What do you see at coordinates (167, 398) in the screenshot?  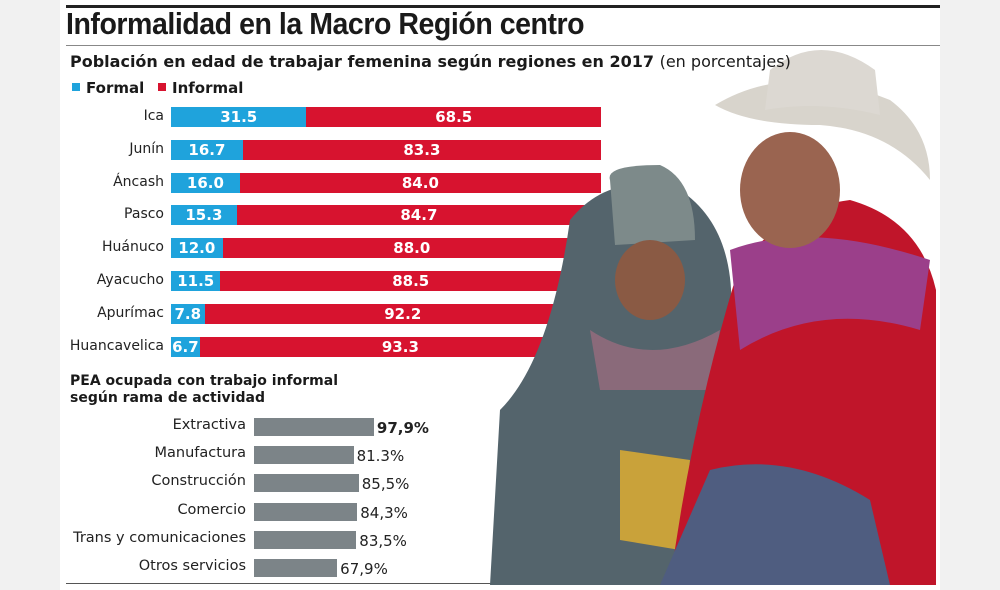 I see `activity-title-line2: según rama de actividad` at bounding box center [167, 398].